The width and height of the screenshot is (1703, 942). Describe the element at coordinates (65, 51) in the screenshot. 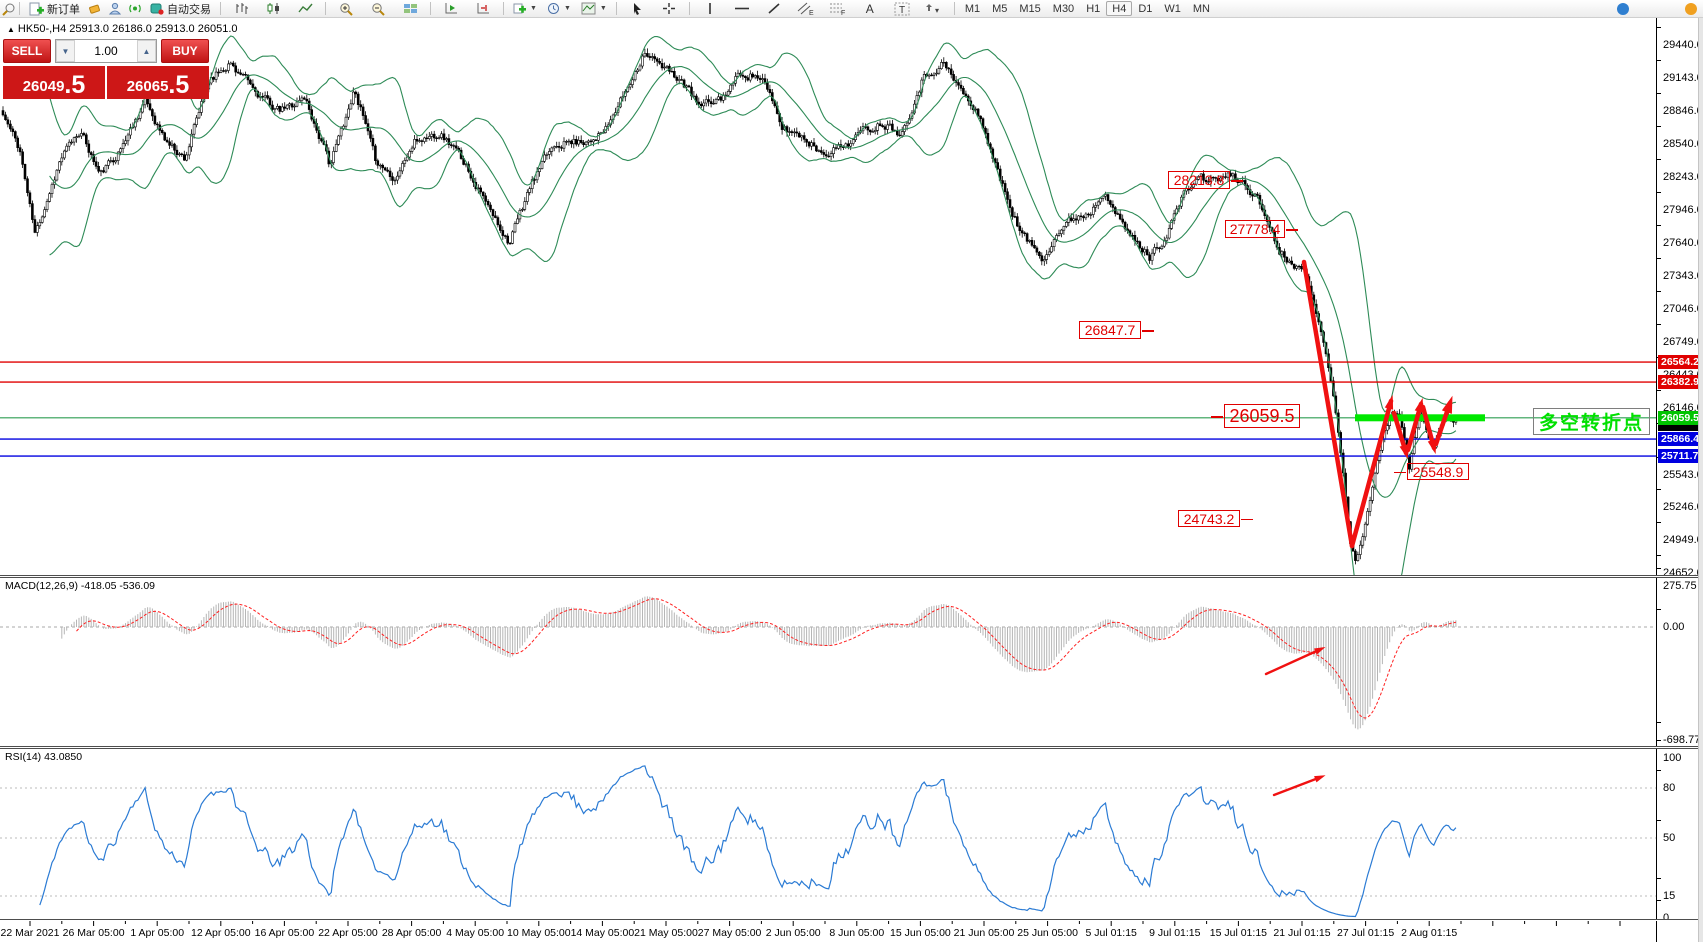

I see `volume-decrease-button: ▼` at that location.